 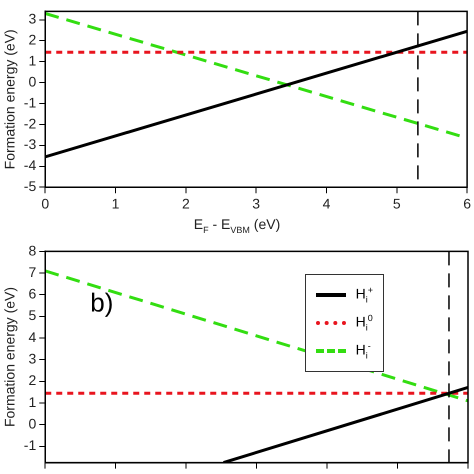 What do you see at coordinates (467, 203) in the screenshot?
I see `x-tick-label: 6` at bounding box center [467, 203].